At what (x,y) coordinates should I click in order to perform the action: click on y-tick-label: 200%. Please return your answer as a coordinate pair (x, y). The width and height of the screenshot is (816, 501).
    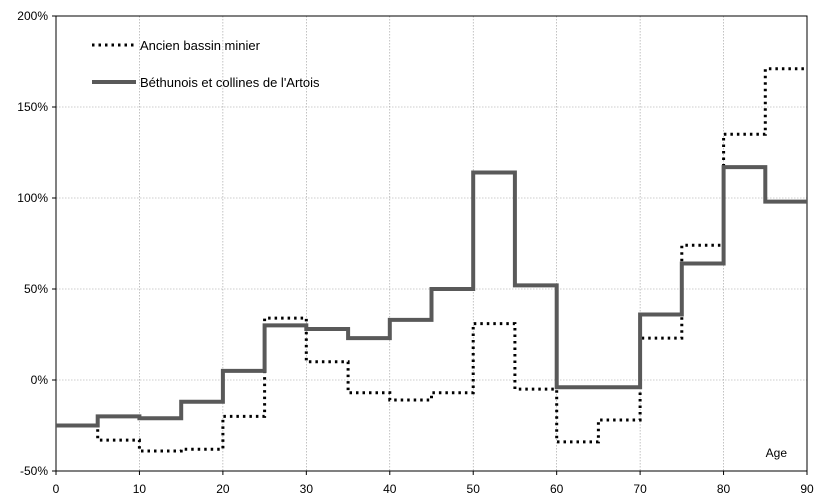
    Looking at the image, I should click on (32, 16).